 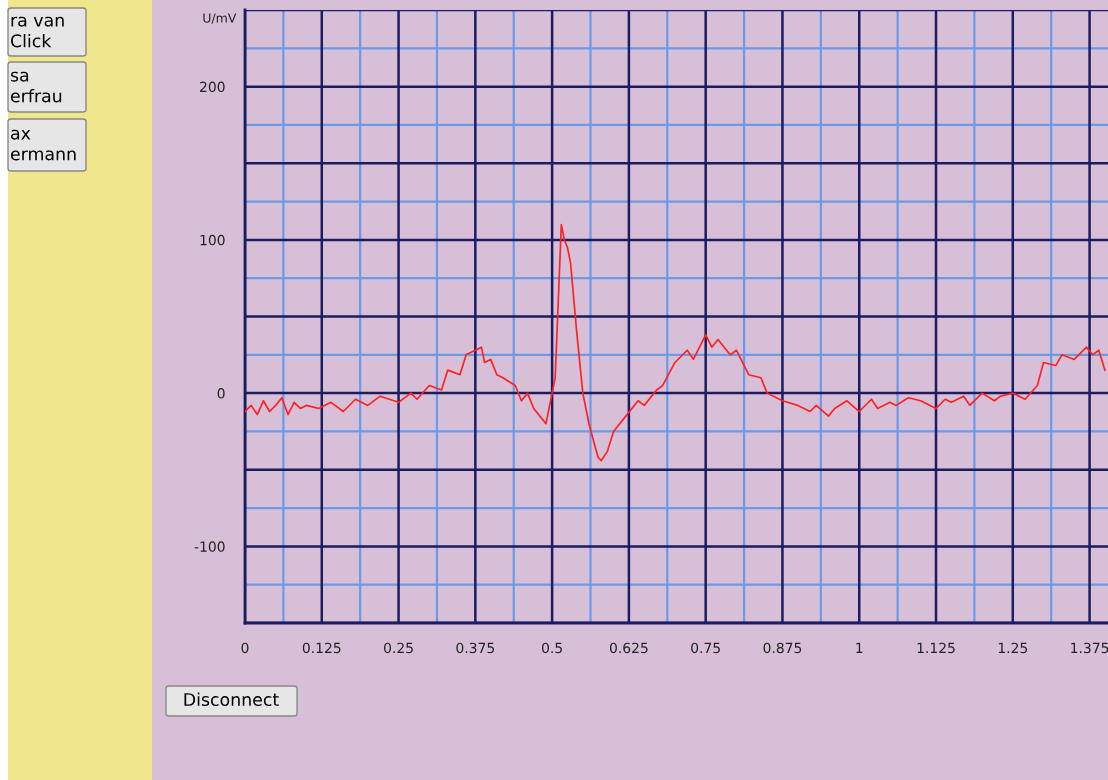 What do you see at coordinates (1013, 648) in the screenshot?
I see `x-tick-label: 1.25` at bounding box center [1013, 648].